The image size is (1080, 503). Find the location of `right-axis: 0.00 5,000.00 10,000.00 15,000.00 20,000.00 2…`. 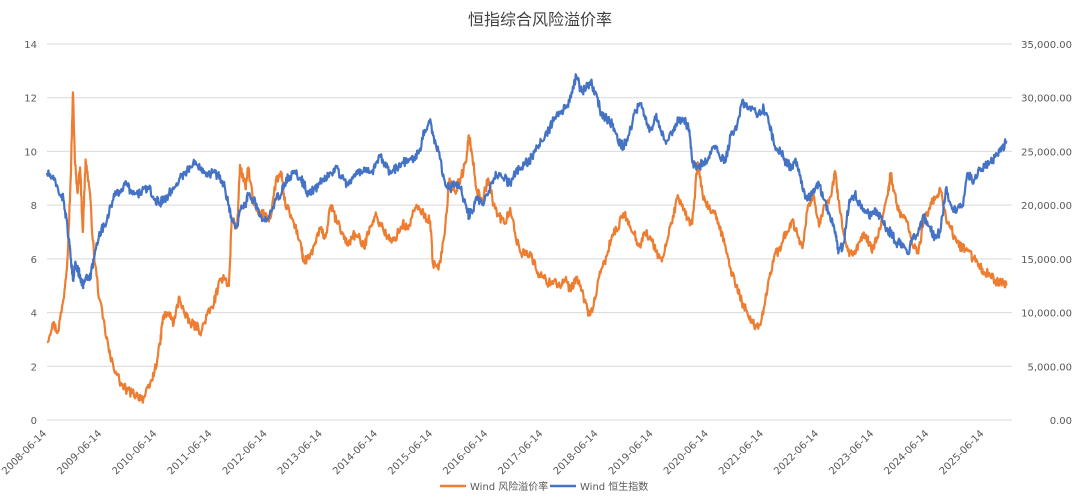

right-axis: 0.00 5,000.00 10,000.00 15,000.00 20,000.00 2… is located at coordinates (1046, 233).